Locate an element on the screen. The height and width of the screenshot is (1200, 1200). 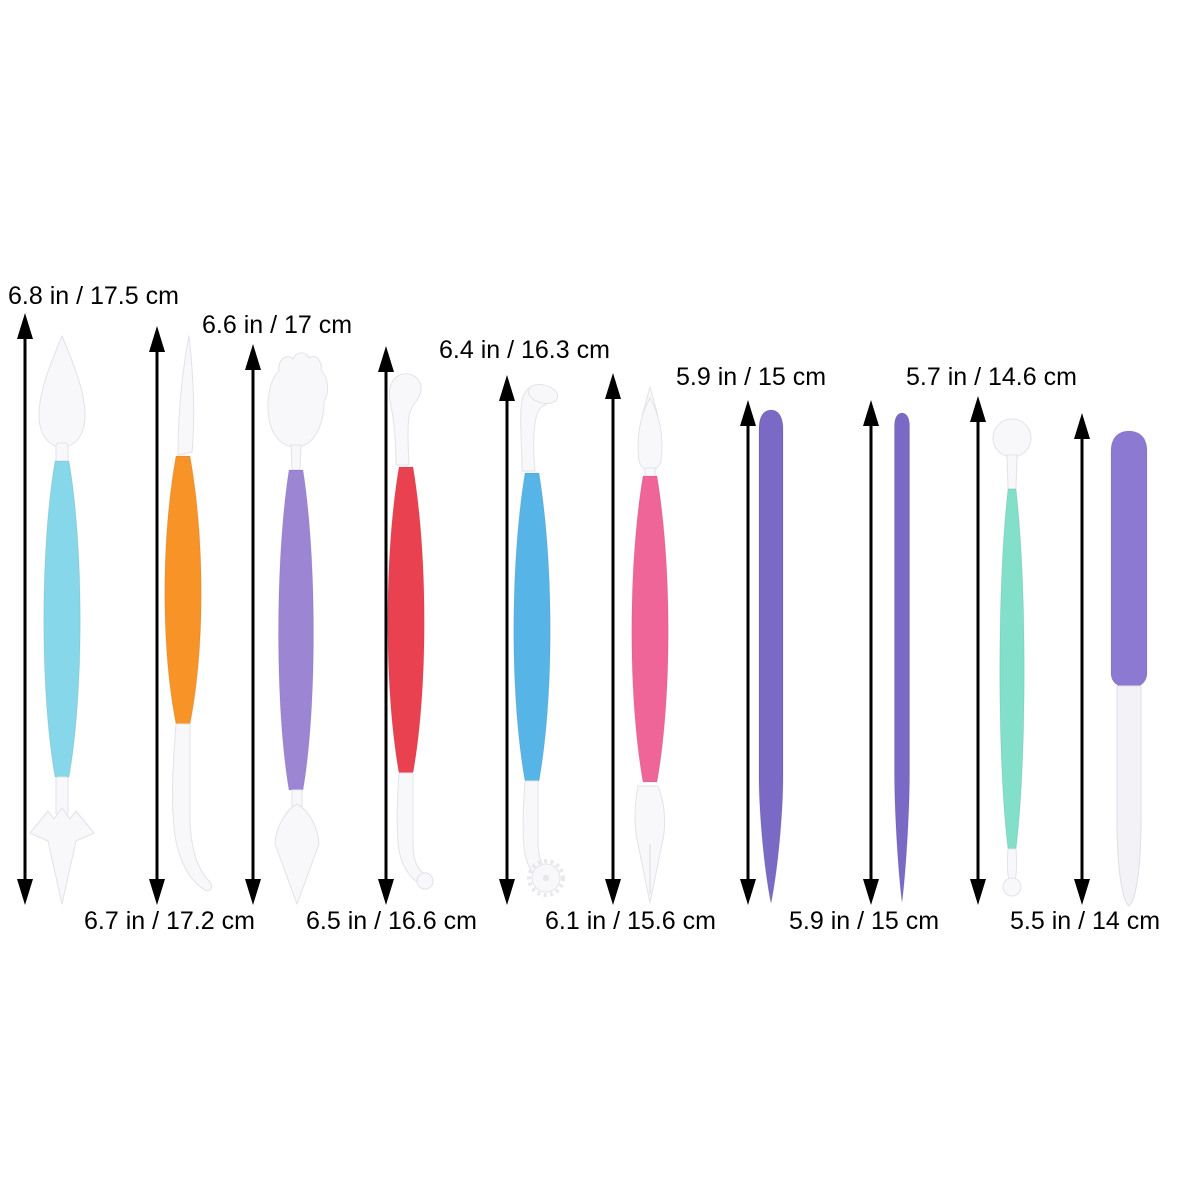
spatula-blade is located at coordinates (1129, 796).